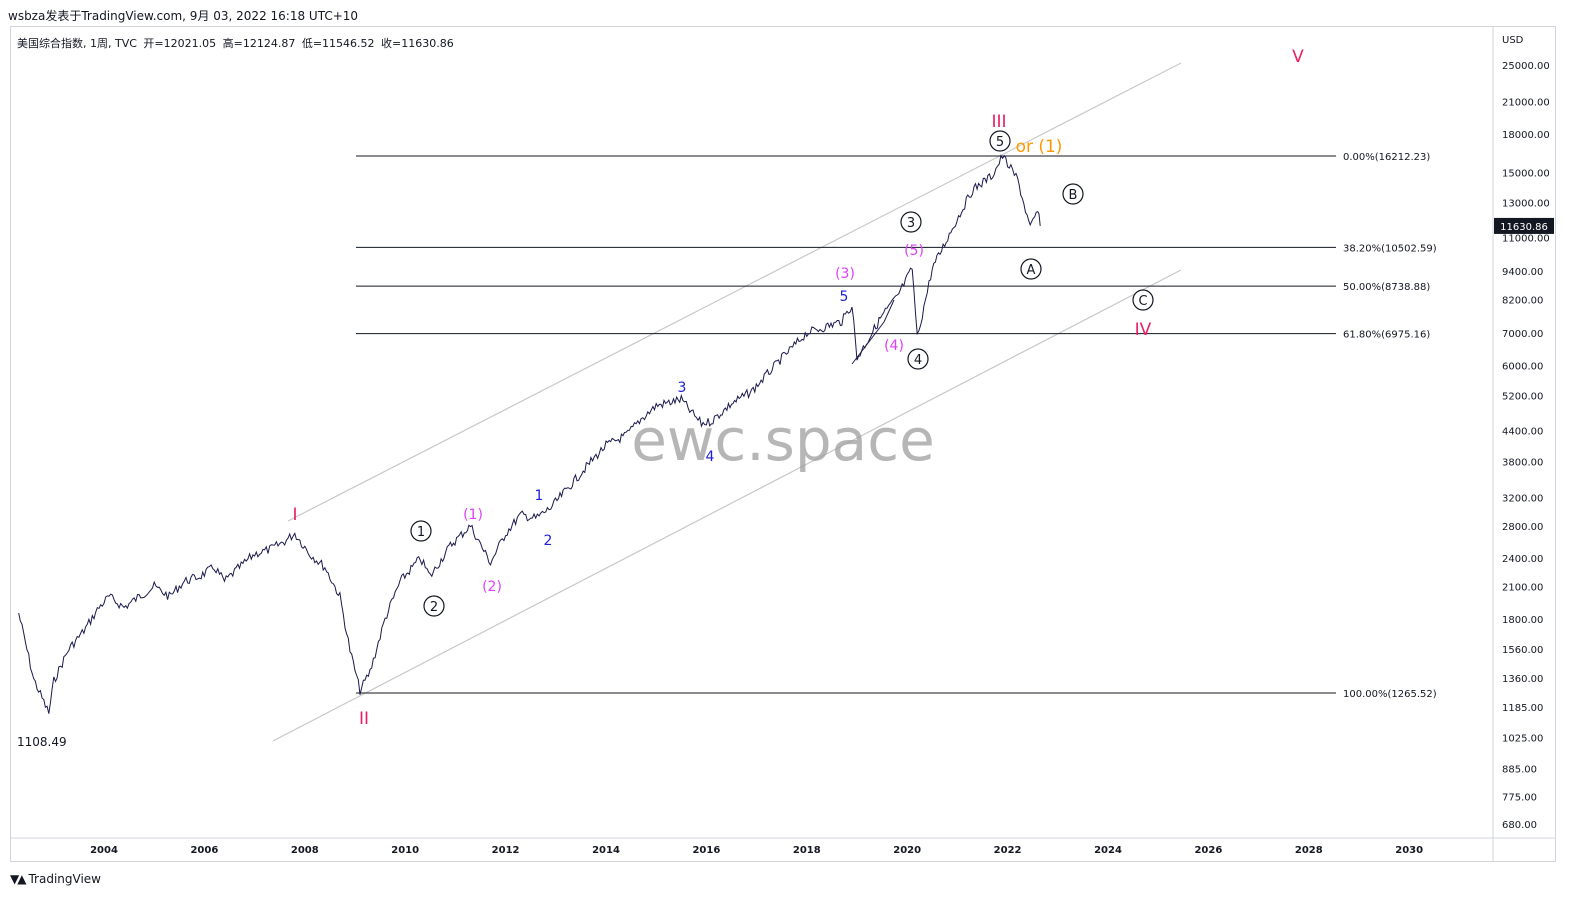 Image resolution: width=1595 pixels, height=913 pixels. I want to click on wave-text: (1), so click(473, 515).